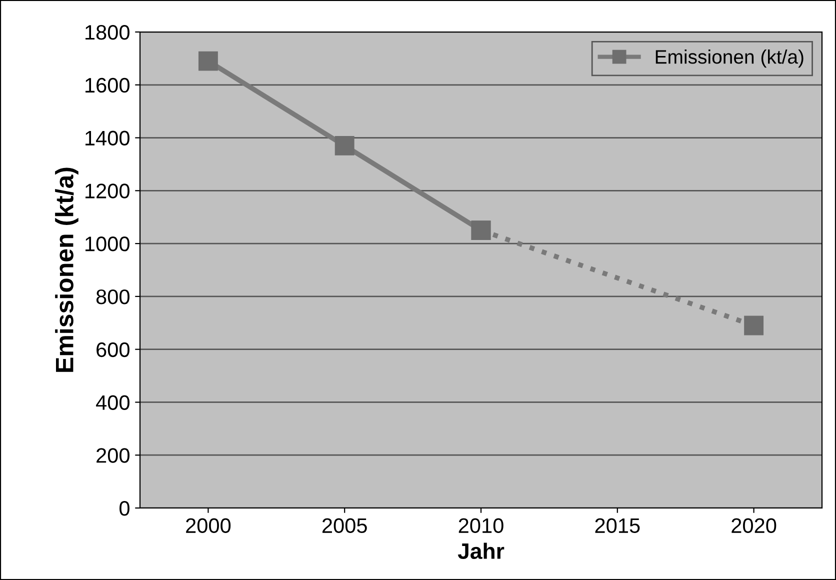 The width and height of the screenshot is (836, 580). I want to click on y-tick-label: 400, so click(113, 402).